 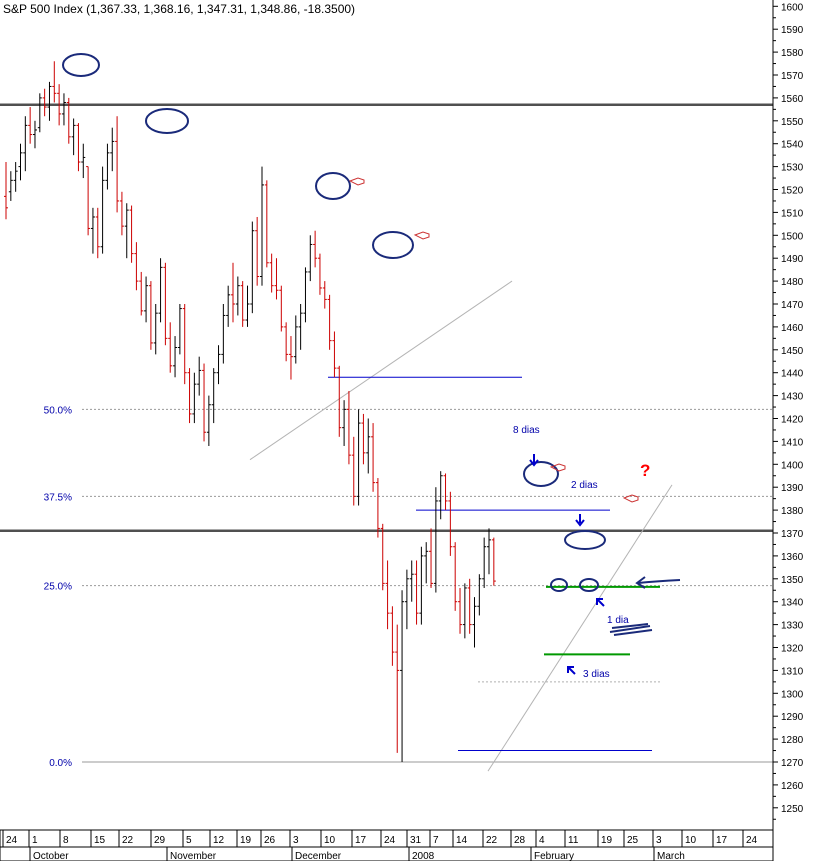 What do you see at coordinates (189, 840) in the screenshot?
I see `x-tick-label: 5` at bounding box center [189, 840].